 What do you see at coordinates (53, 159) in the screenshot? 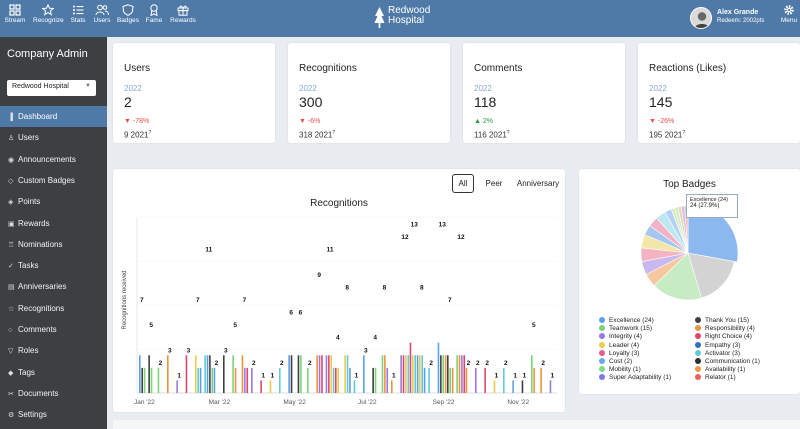
I see `sidebar-item-announcements: ◉ Announcements` at bounding box center [53, 159].